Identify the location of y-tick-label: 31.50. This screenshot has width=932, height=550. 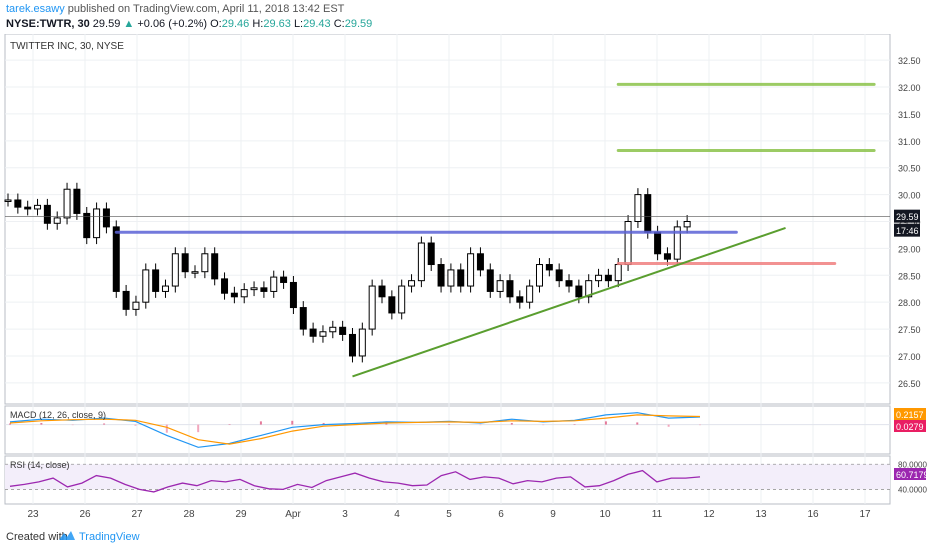
(909, 115).